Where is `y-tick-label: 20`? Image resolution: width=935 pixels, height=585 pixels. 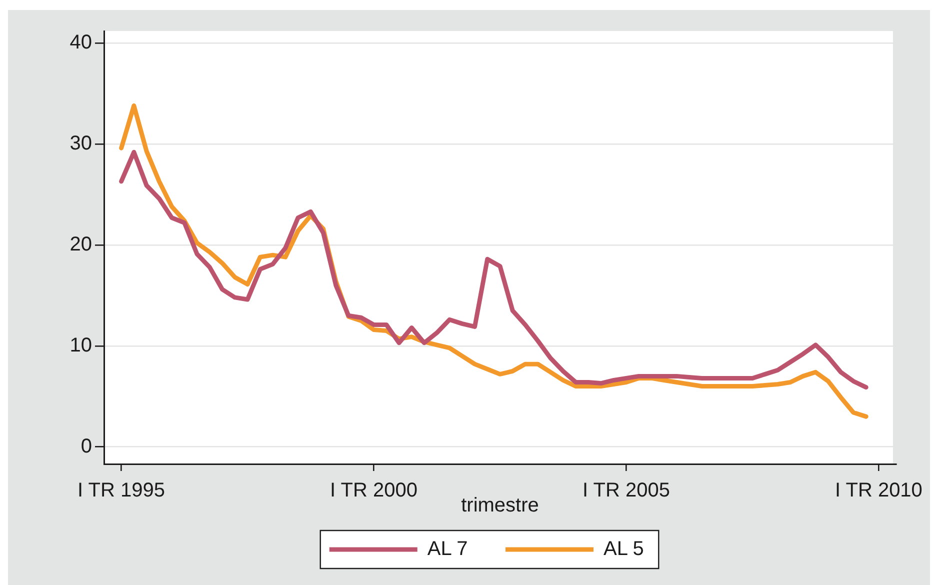
y-tick-label: 20 is located at coordinates (81, 244).